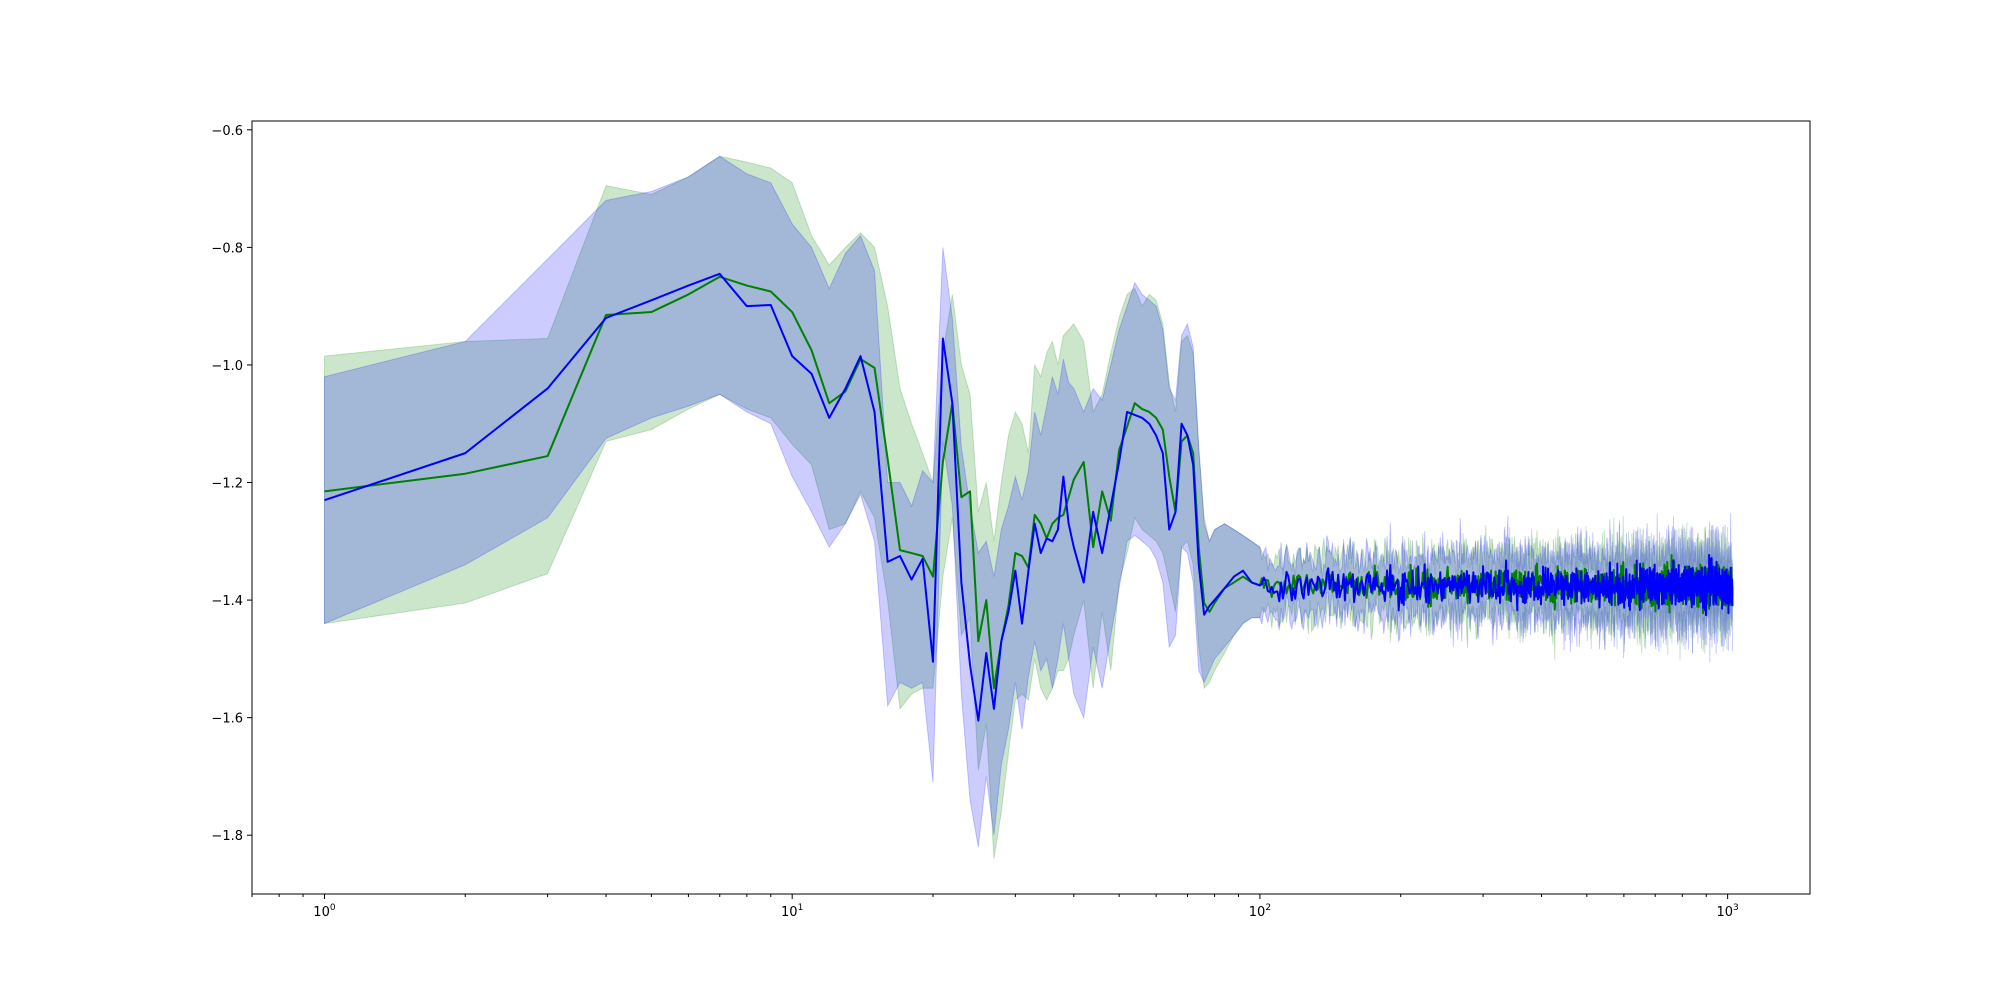  What do you see at coordinates (227, 248) in the screenshot?
I see `y-tick-label: −0.8` at bounding box center [227, 248].